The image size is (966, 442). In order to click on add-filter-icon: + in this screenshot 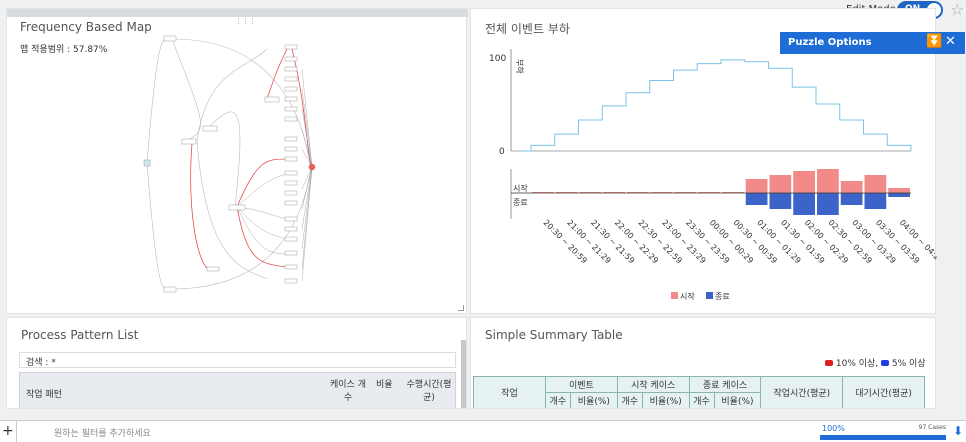, I will do `click(8, 431)`.